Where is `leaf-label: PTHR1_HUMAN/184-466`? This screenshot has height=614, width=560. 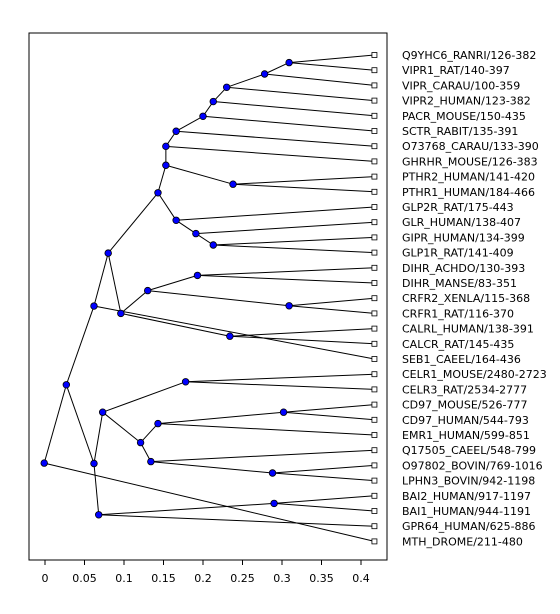 leaf-label: PTHR1_HUMAN/184-466 is located at coordinates (468, 192).